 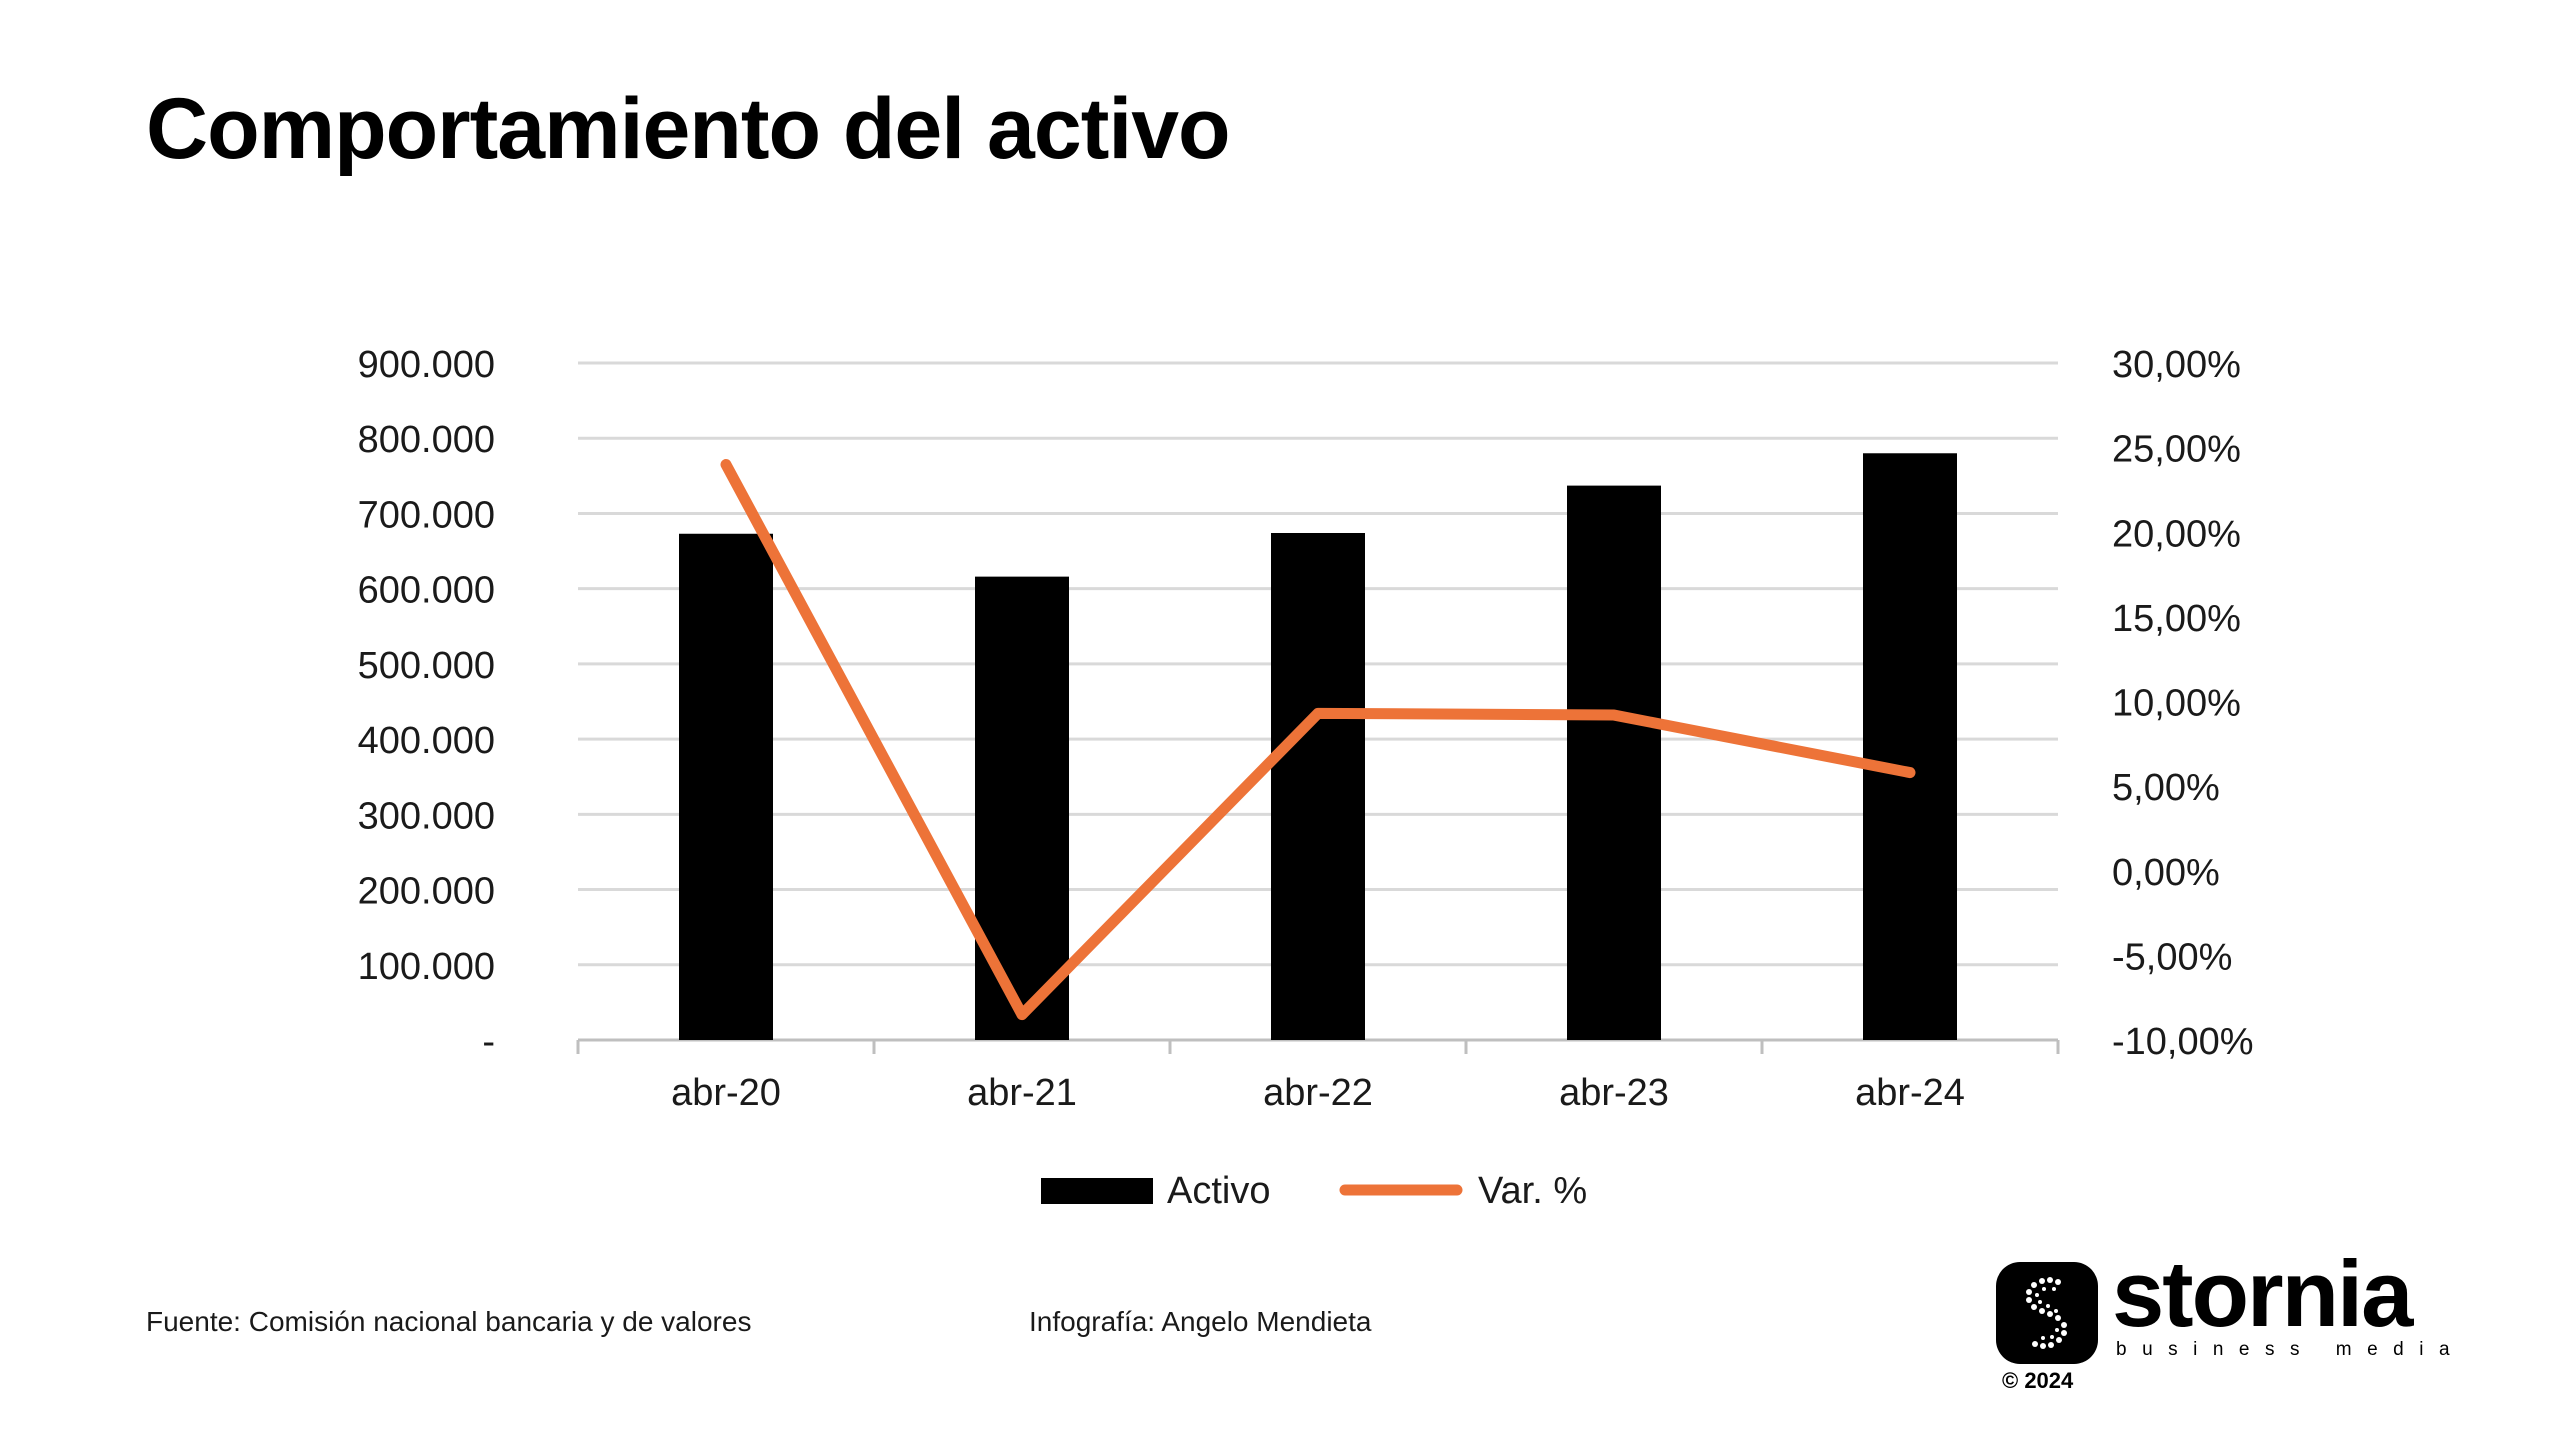 What do you see at coordinates (2166, 873) in the screenshot?
I see `right-tick-label: 0,00%` at bounding box center [2166, 873].